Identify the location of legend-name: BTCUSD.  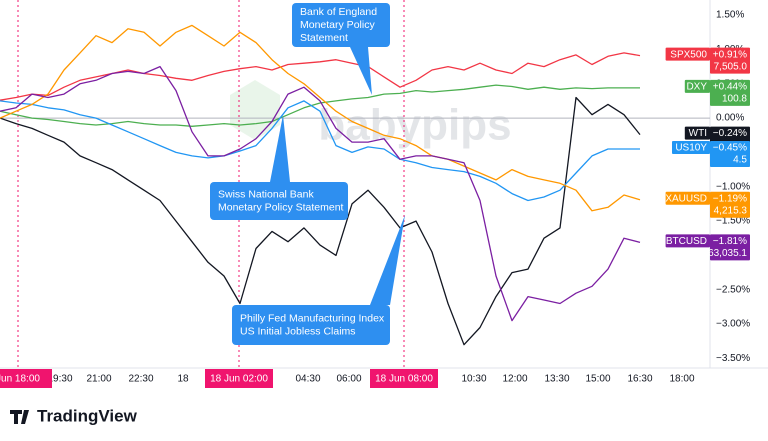
(686, 241).